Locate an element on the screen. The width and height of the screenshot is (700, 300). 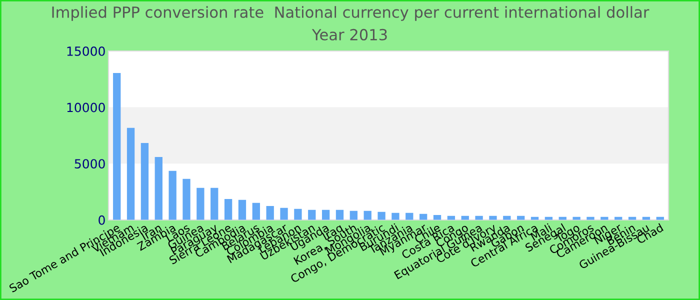
y-tick-label: 0 is located at coordinates (101, 220).